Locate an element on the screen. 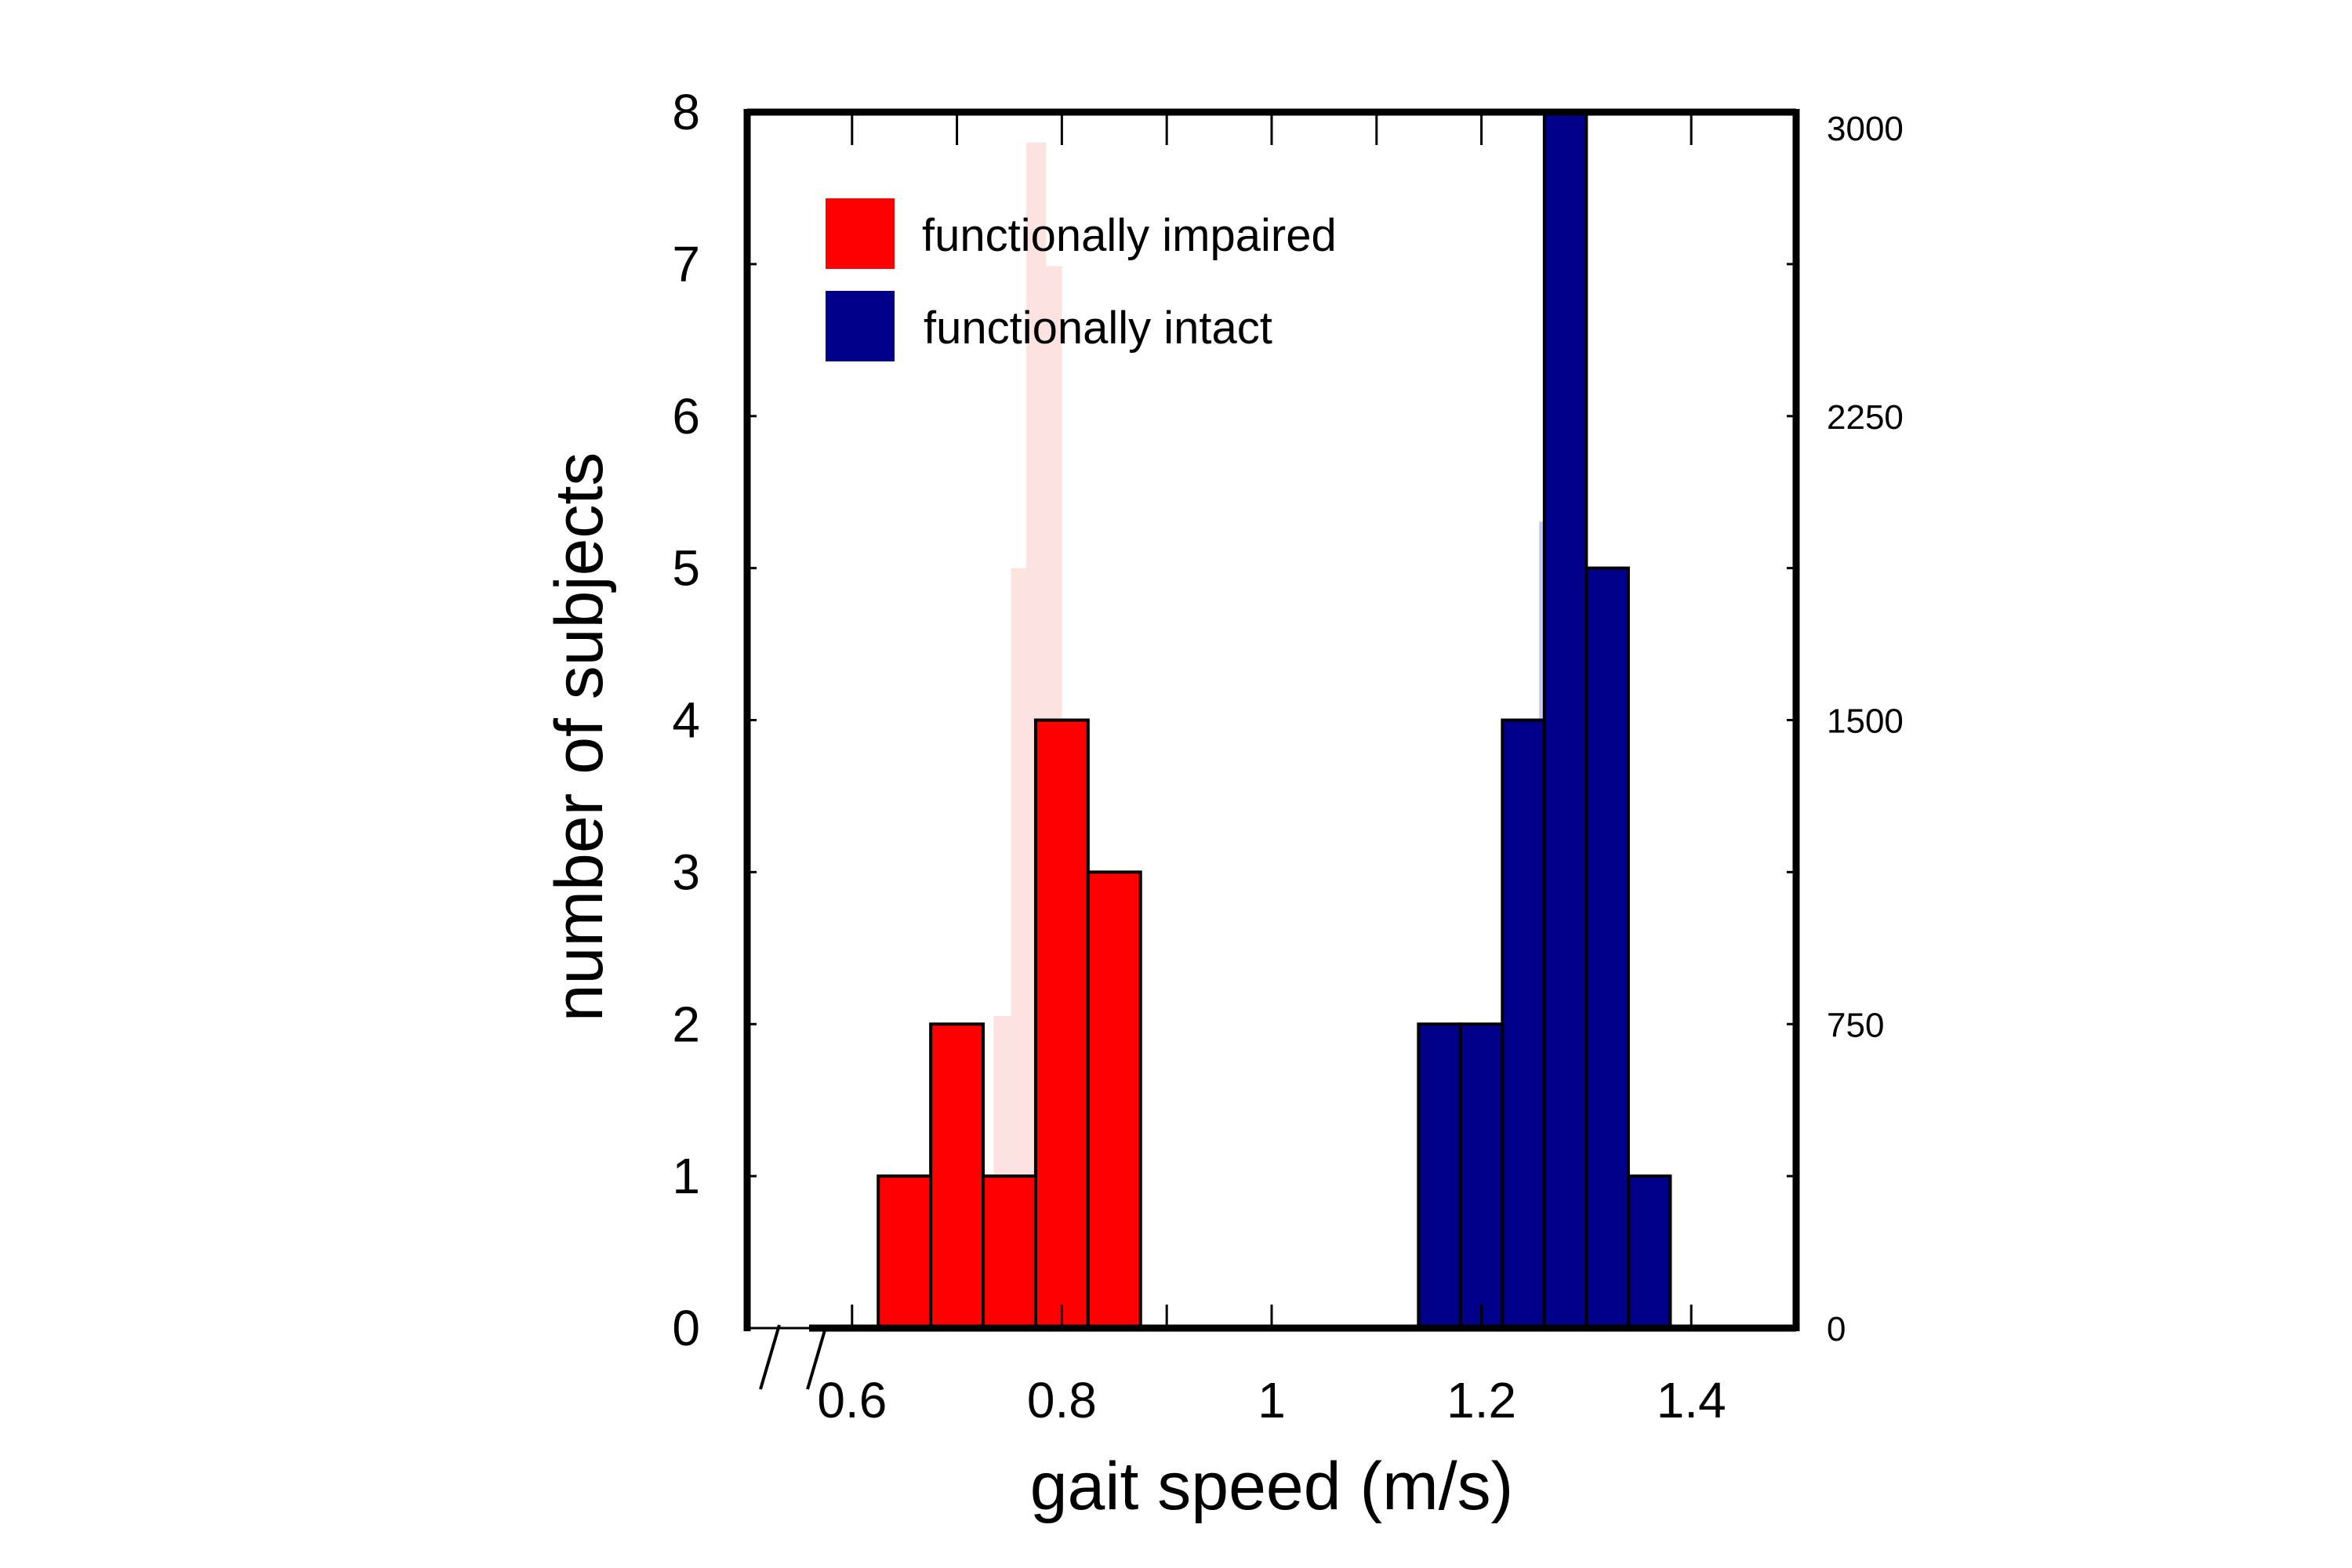  y-tick-label: 7 is located at coordinates (686, 264).